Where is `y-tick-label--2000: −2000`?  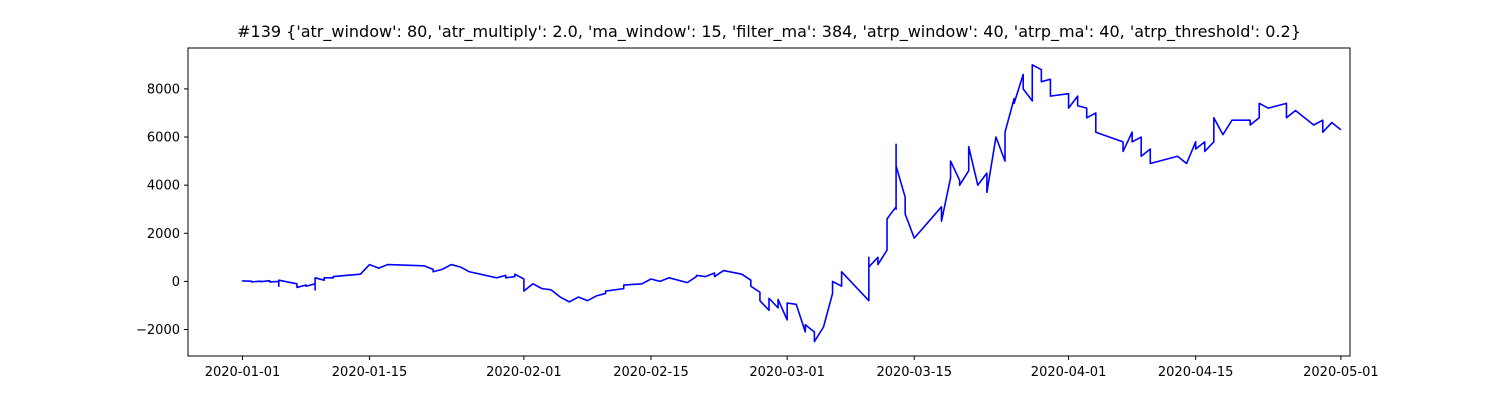
y-tick-label--2000: −2000 is located at coordinates (158, 330).